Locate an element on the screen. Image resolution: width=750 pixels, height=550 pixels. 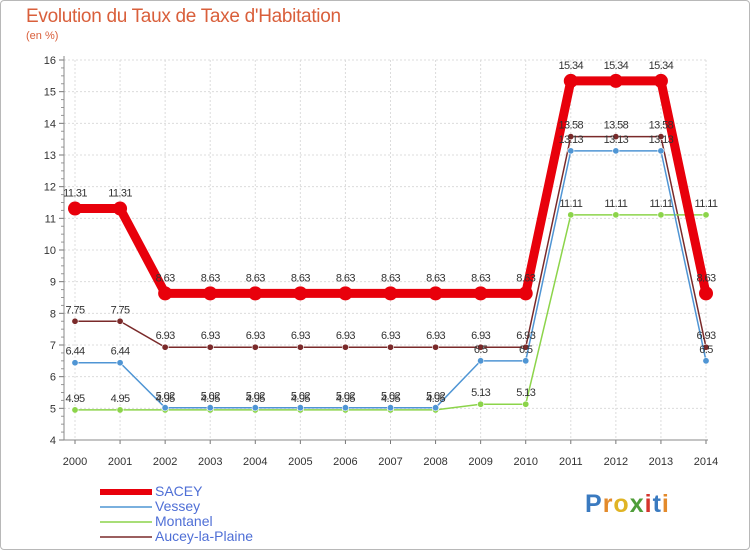
y-tick-label: 5 is located at coordinates (53, 409).